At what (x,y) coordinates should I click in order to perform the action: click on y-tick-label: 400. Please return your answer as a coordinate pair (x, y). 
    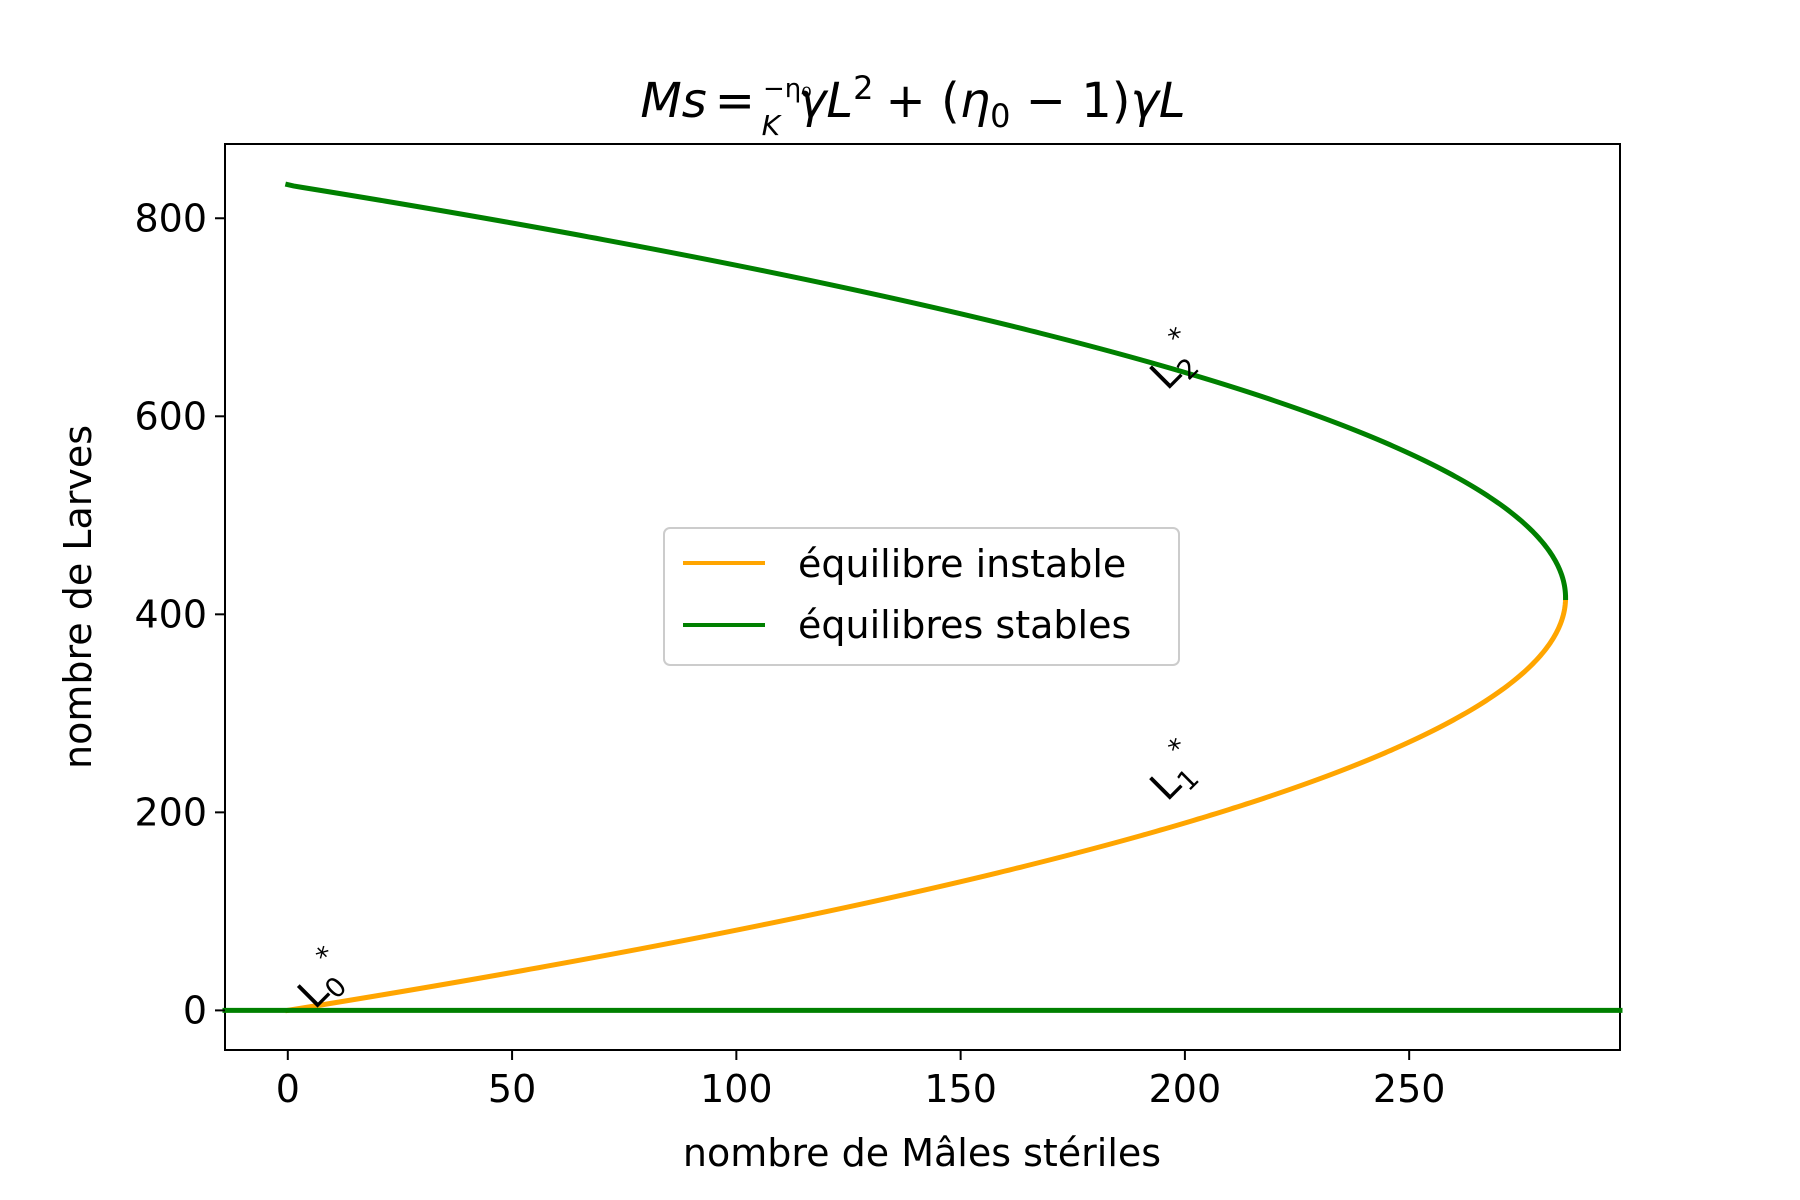
    Looking at the image, I should click on (170, 614).